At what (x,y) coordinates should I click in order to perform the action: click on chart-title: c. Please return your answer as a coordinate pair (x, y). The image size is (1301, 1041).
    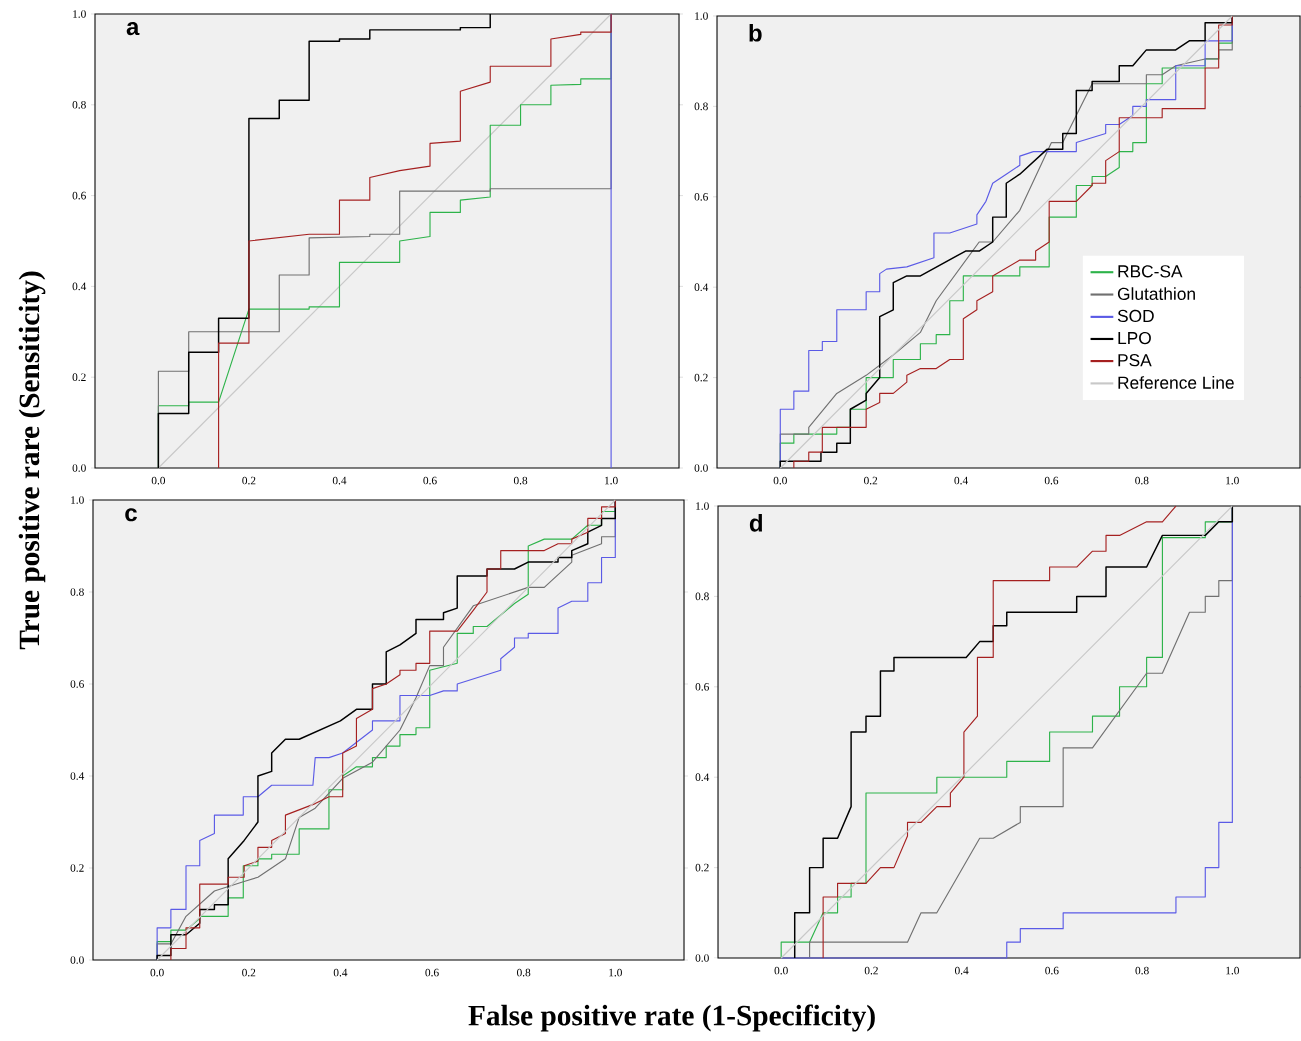
    Looking at the image, I should click on (131, 515).